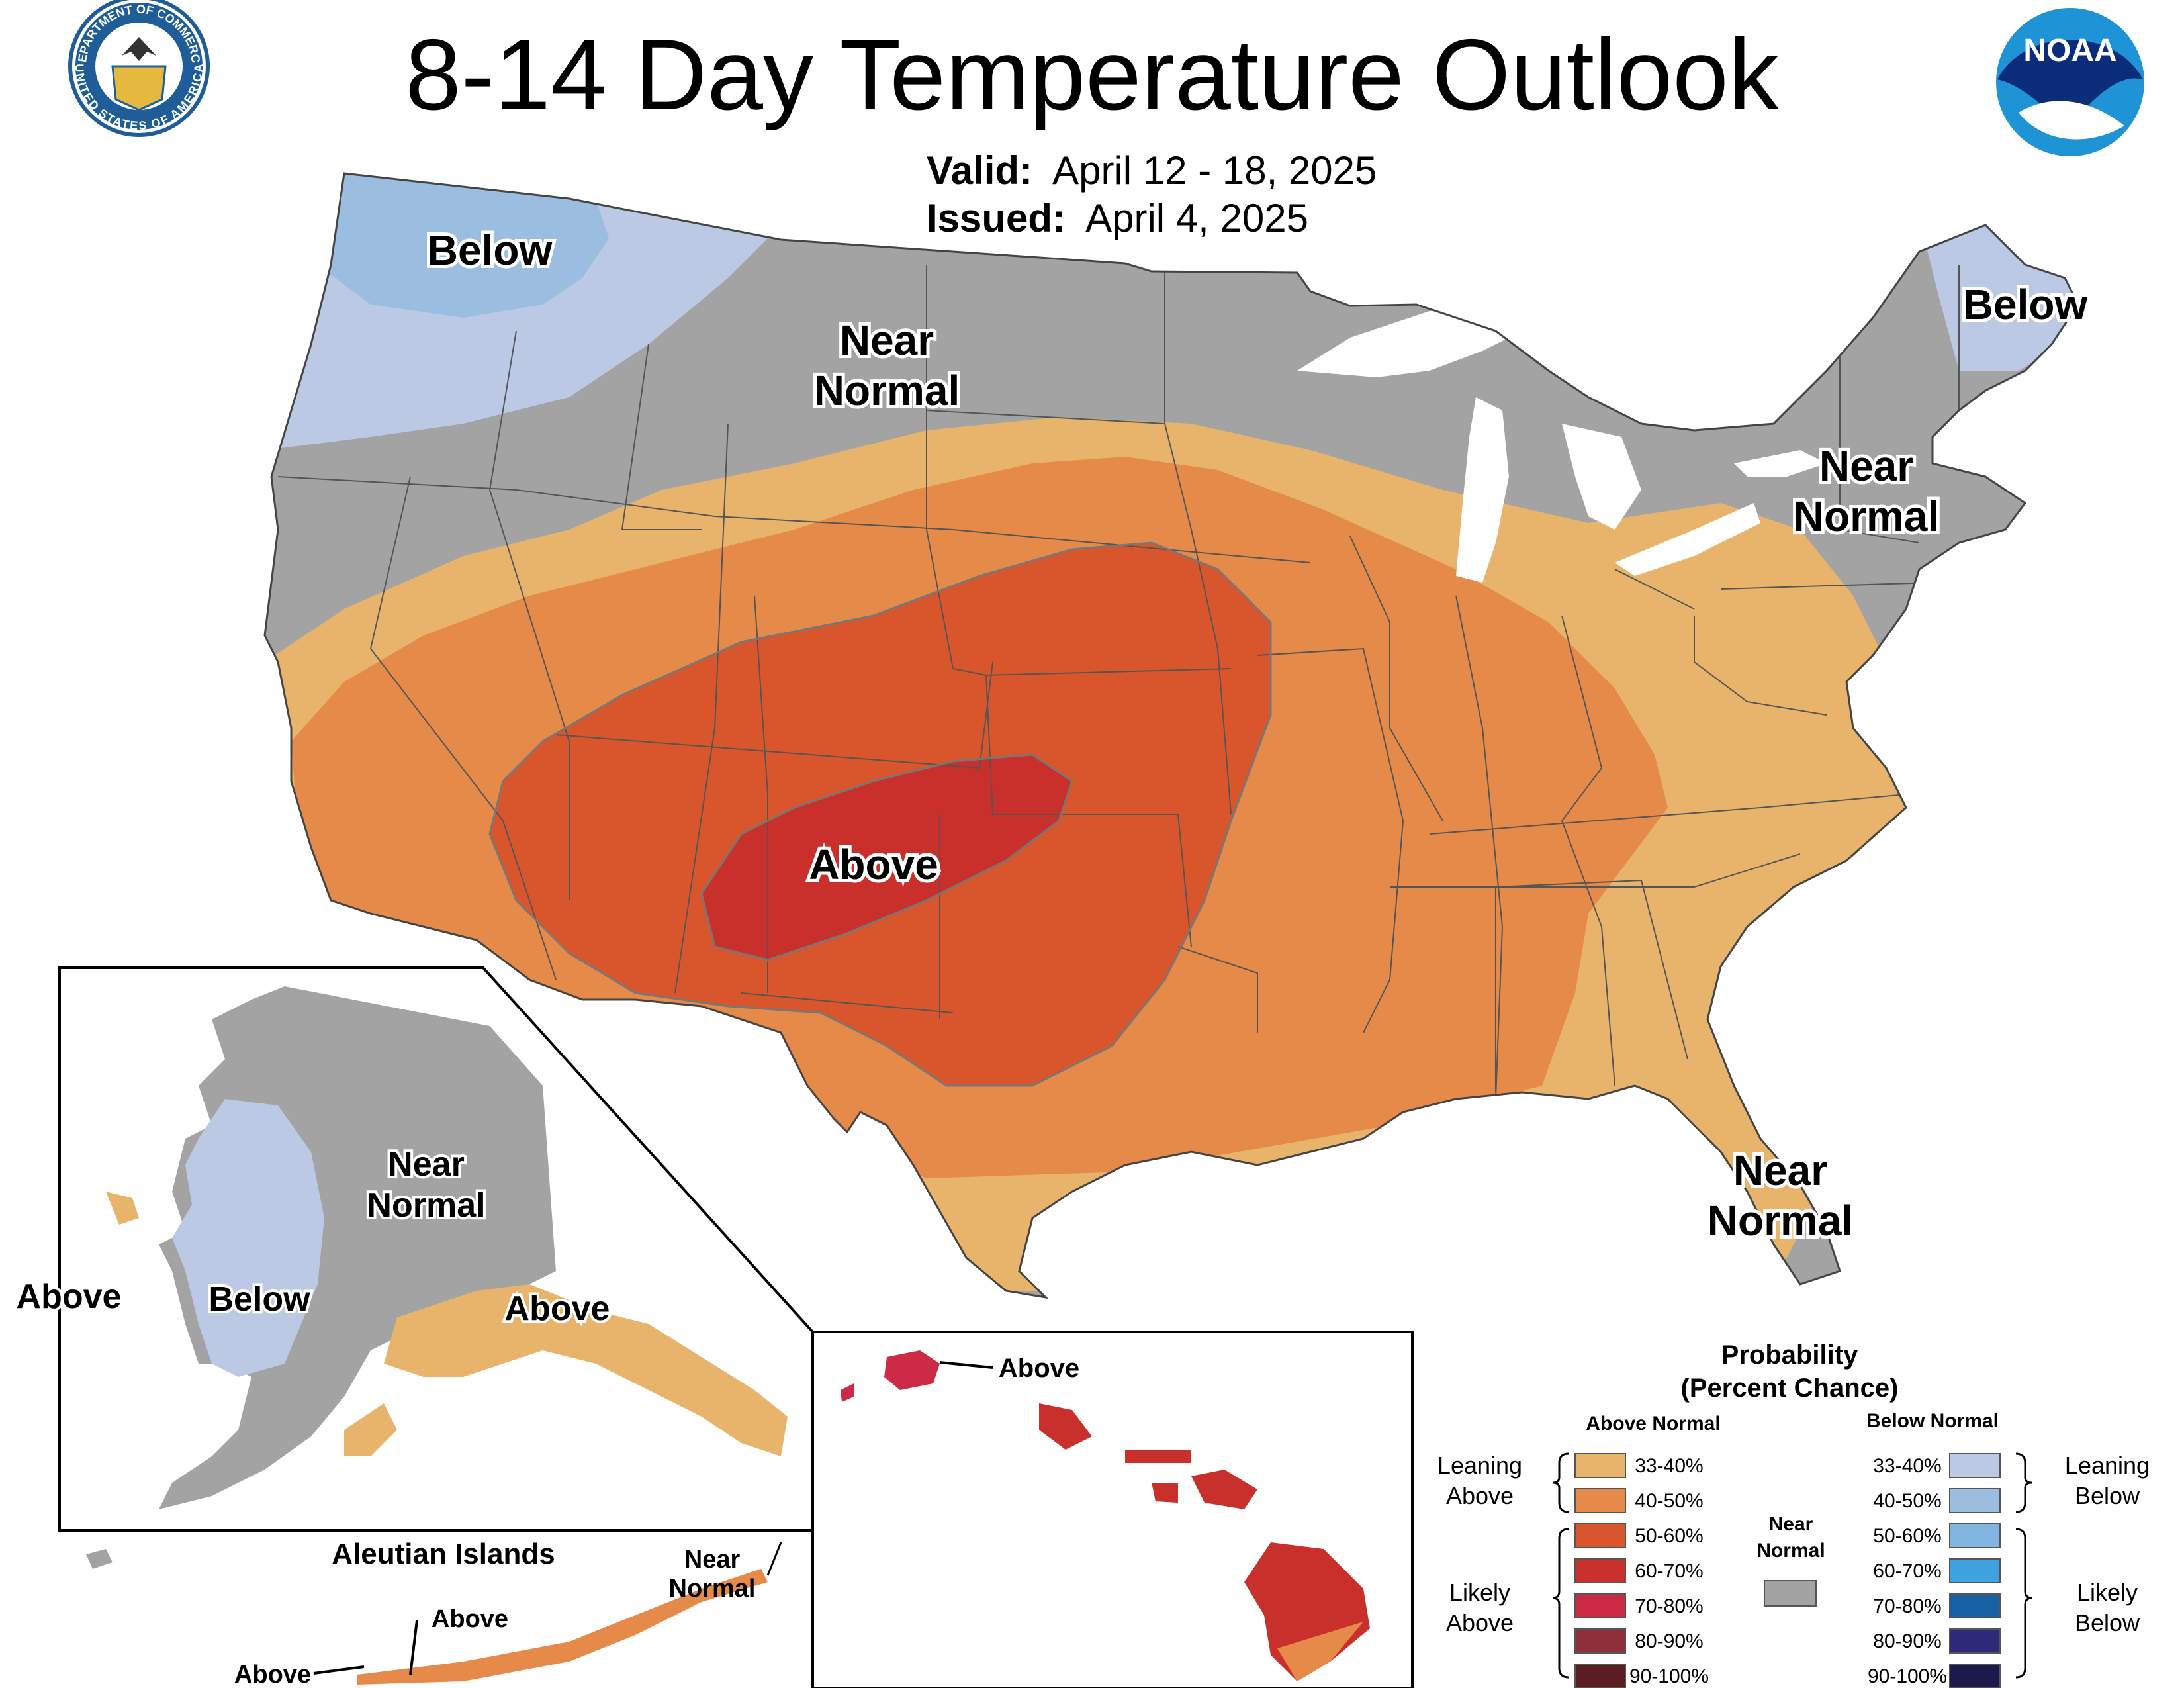 This screenshot has width=2184, height=1688. I want to click on hawaii-maui, so click(1224, 1489).